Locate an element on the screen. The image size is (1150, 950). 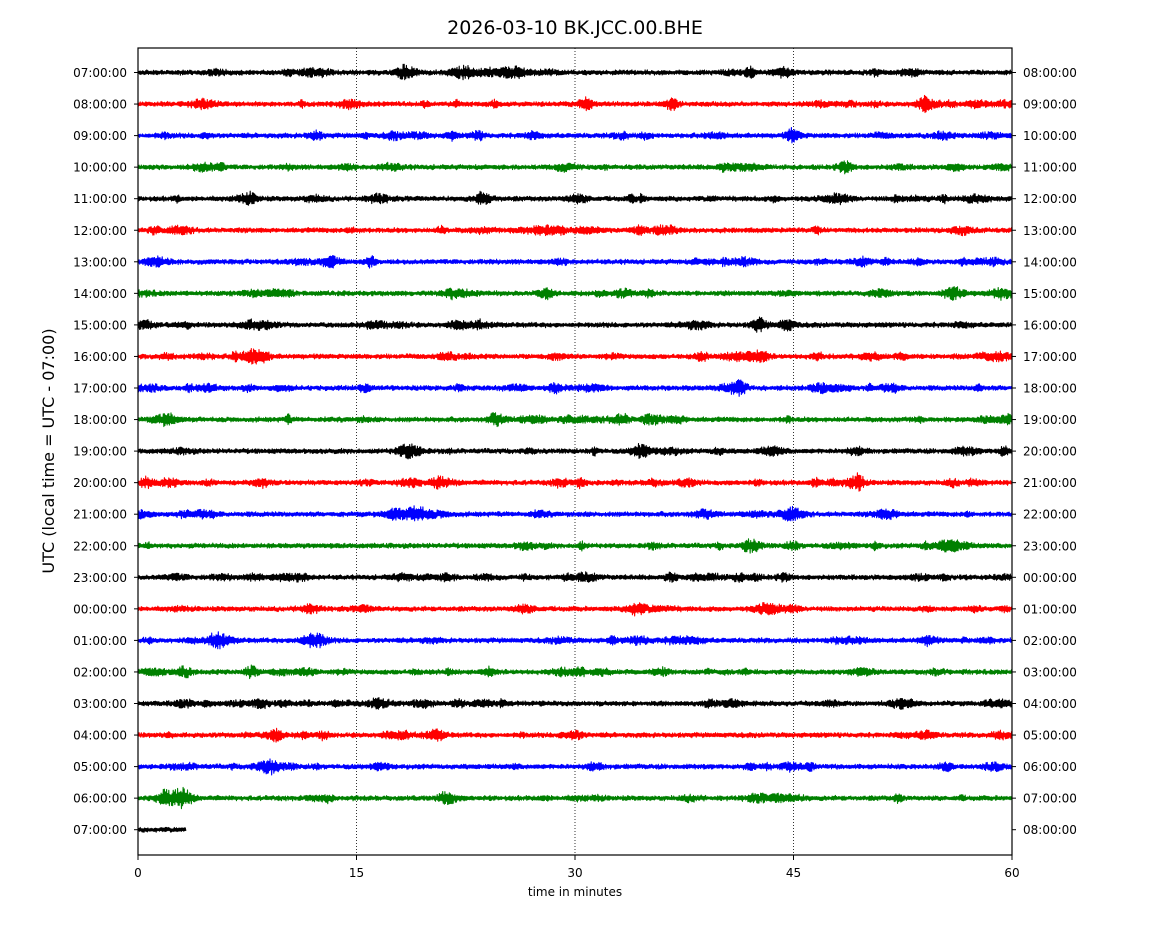
left-tick-label-3: 10:00:00 is located at coordinates (100, 168).